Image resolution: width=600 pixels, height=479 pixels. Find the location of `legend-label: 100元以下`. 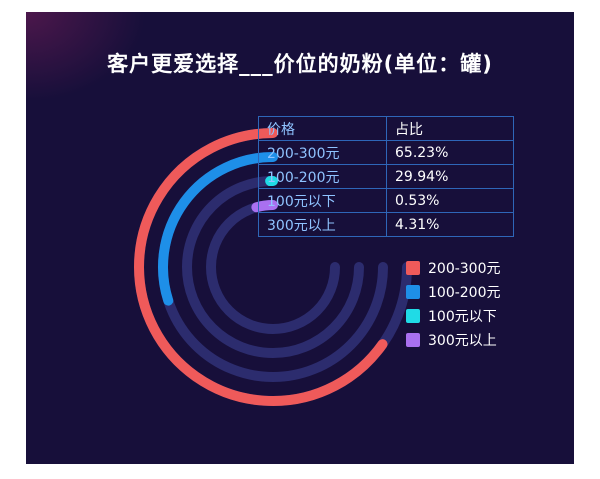

legend-label: 100元以下 is located at coordinates (462, 317).